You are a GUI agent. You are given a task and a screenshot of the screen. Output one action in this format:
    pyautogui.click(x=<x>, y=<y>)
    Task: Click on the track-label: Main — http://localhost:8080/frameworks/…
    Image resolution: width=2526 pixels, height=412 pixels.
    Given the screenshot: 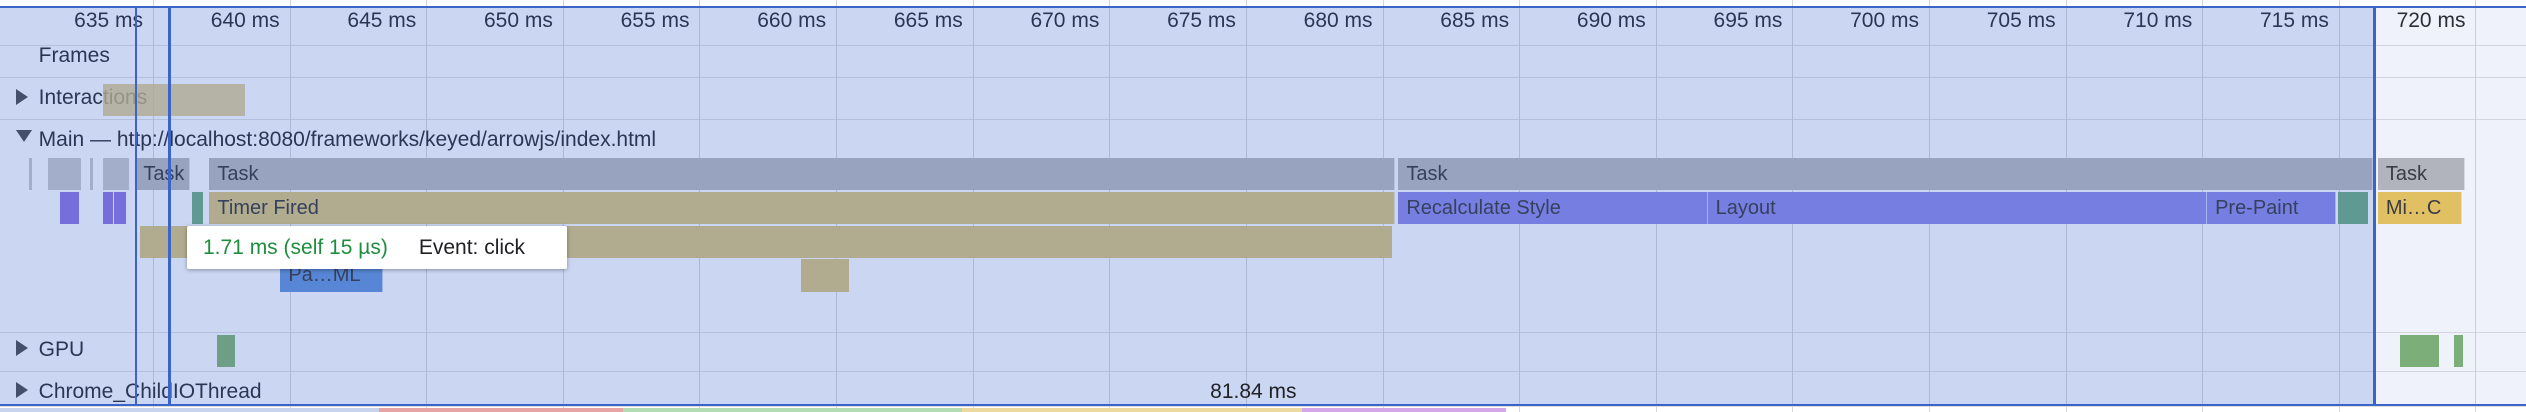 What is the action you would take?
    pyautogui.click(x=347, y=140)
    